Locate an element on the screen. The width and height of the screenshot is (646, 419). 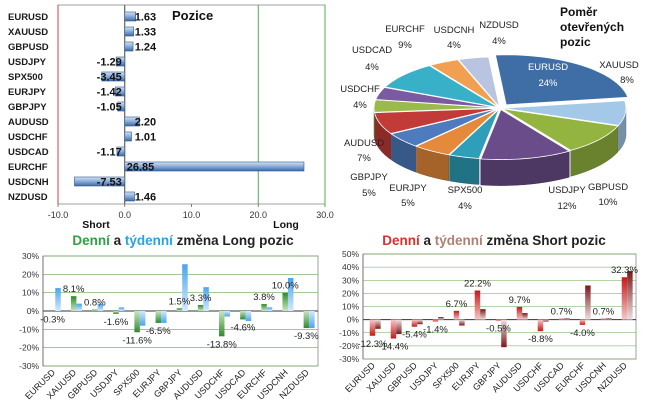
data-label: -13.8% is located at coordinates (222, 344).